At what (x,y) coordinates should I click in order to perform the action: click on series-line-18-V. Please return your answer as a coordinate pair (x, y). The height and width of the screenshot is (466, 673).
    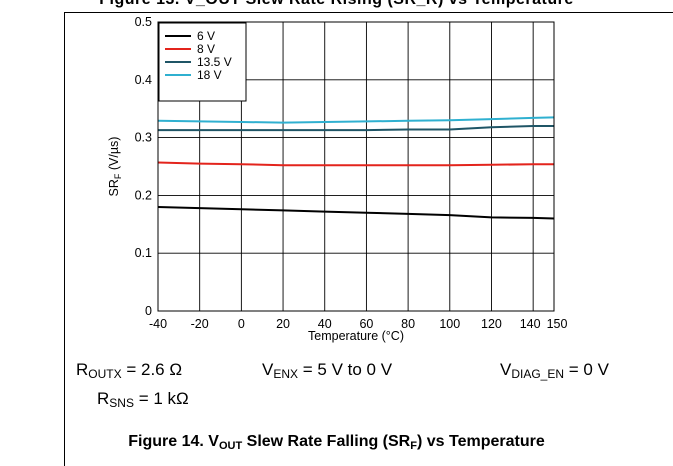
    Looking at the image, I should click on (356, 120).